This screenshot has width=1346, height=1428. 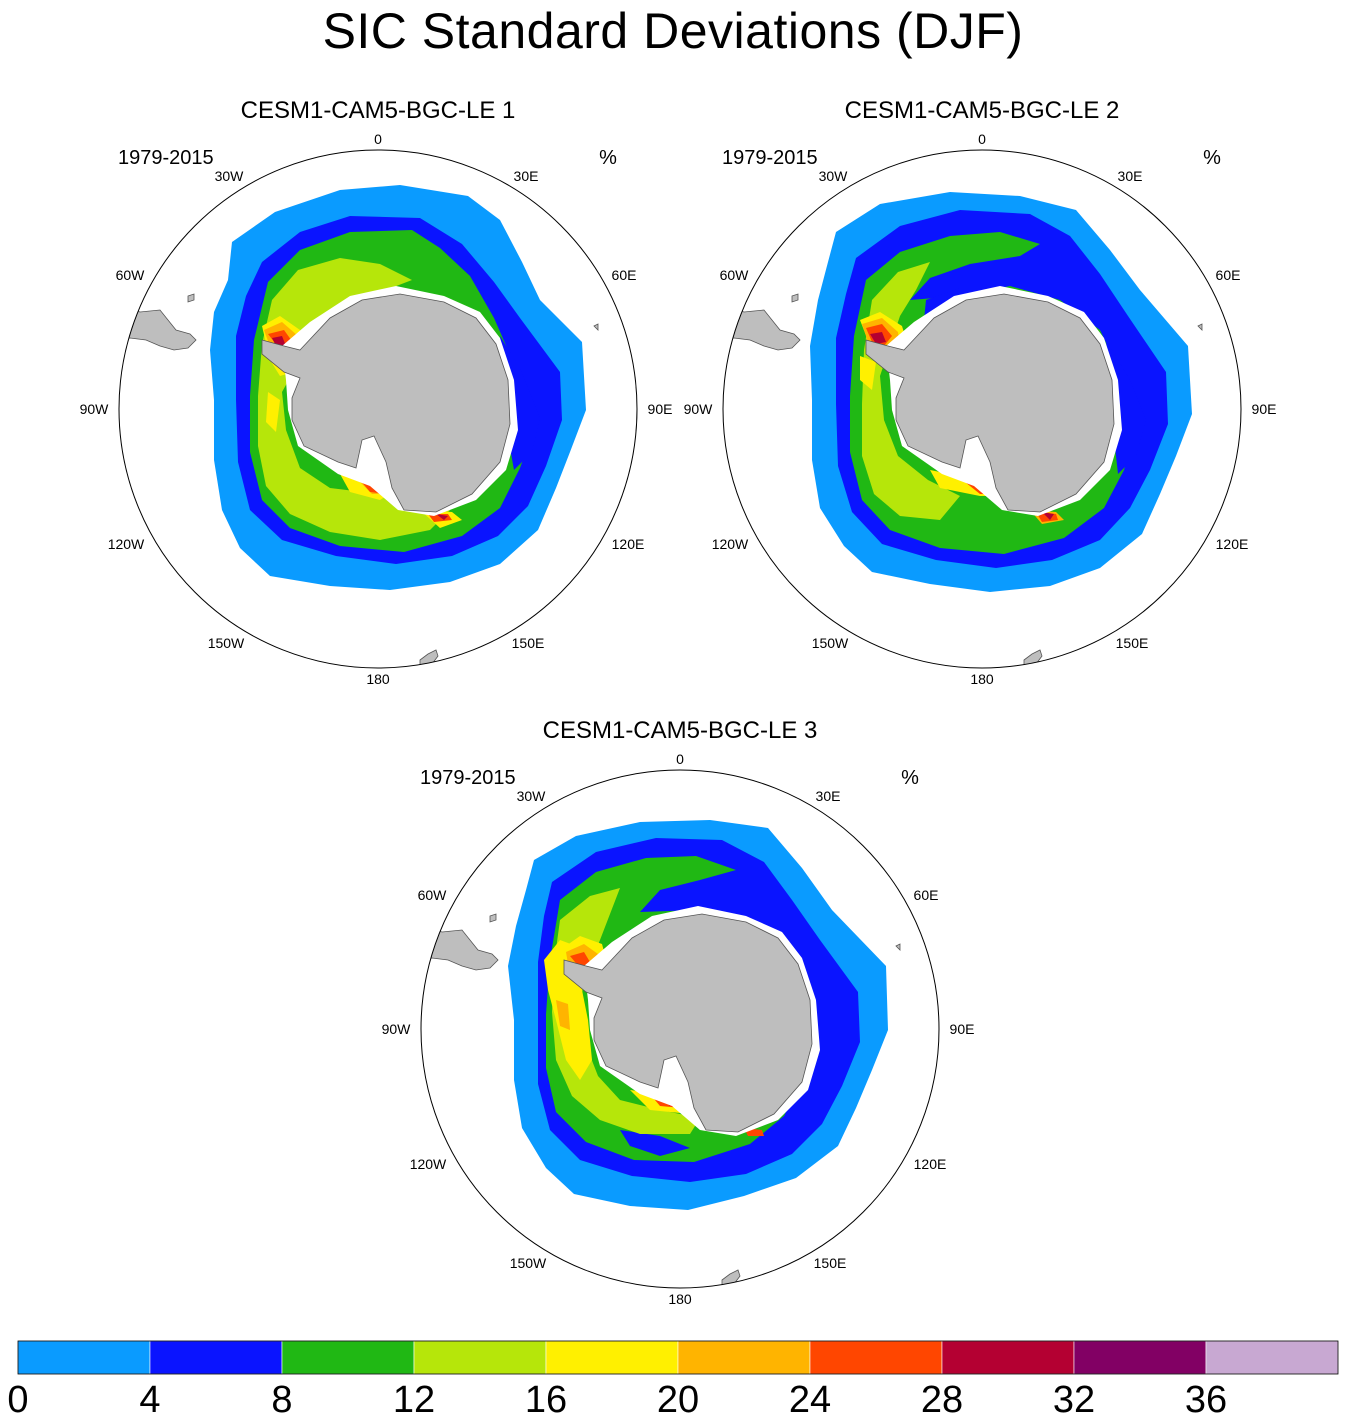 I want to click on panel-2-lon-60e: 60E, so click(x=1228, y=275).